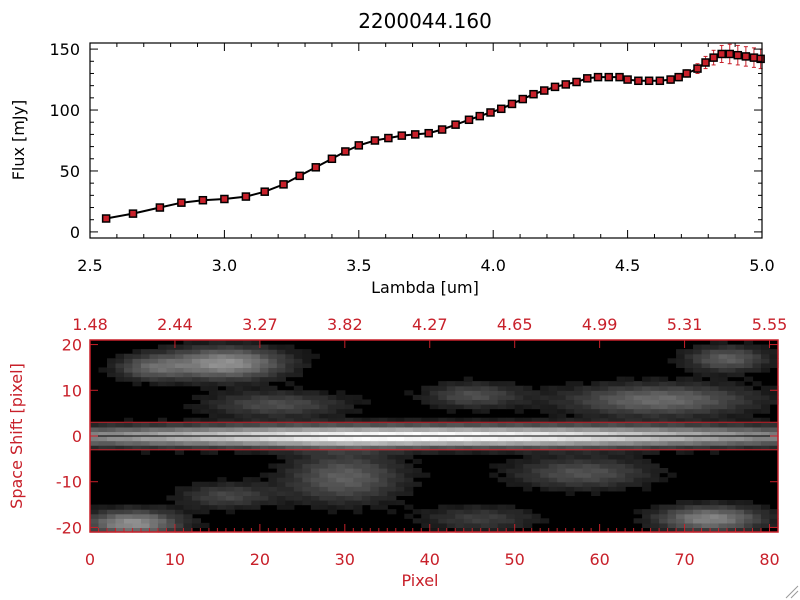 The height and width of the screenshot is (600, 800). What do you see at coordinates (434, 436) in the screenshot?
I see `extraction-aperture` at bounding box center [434, 436].